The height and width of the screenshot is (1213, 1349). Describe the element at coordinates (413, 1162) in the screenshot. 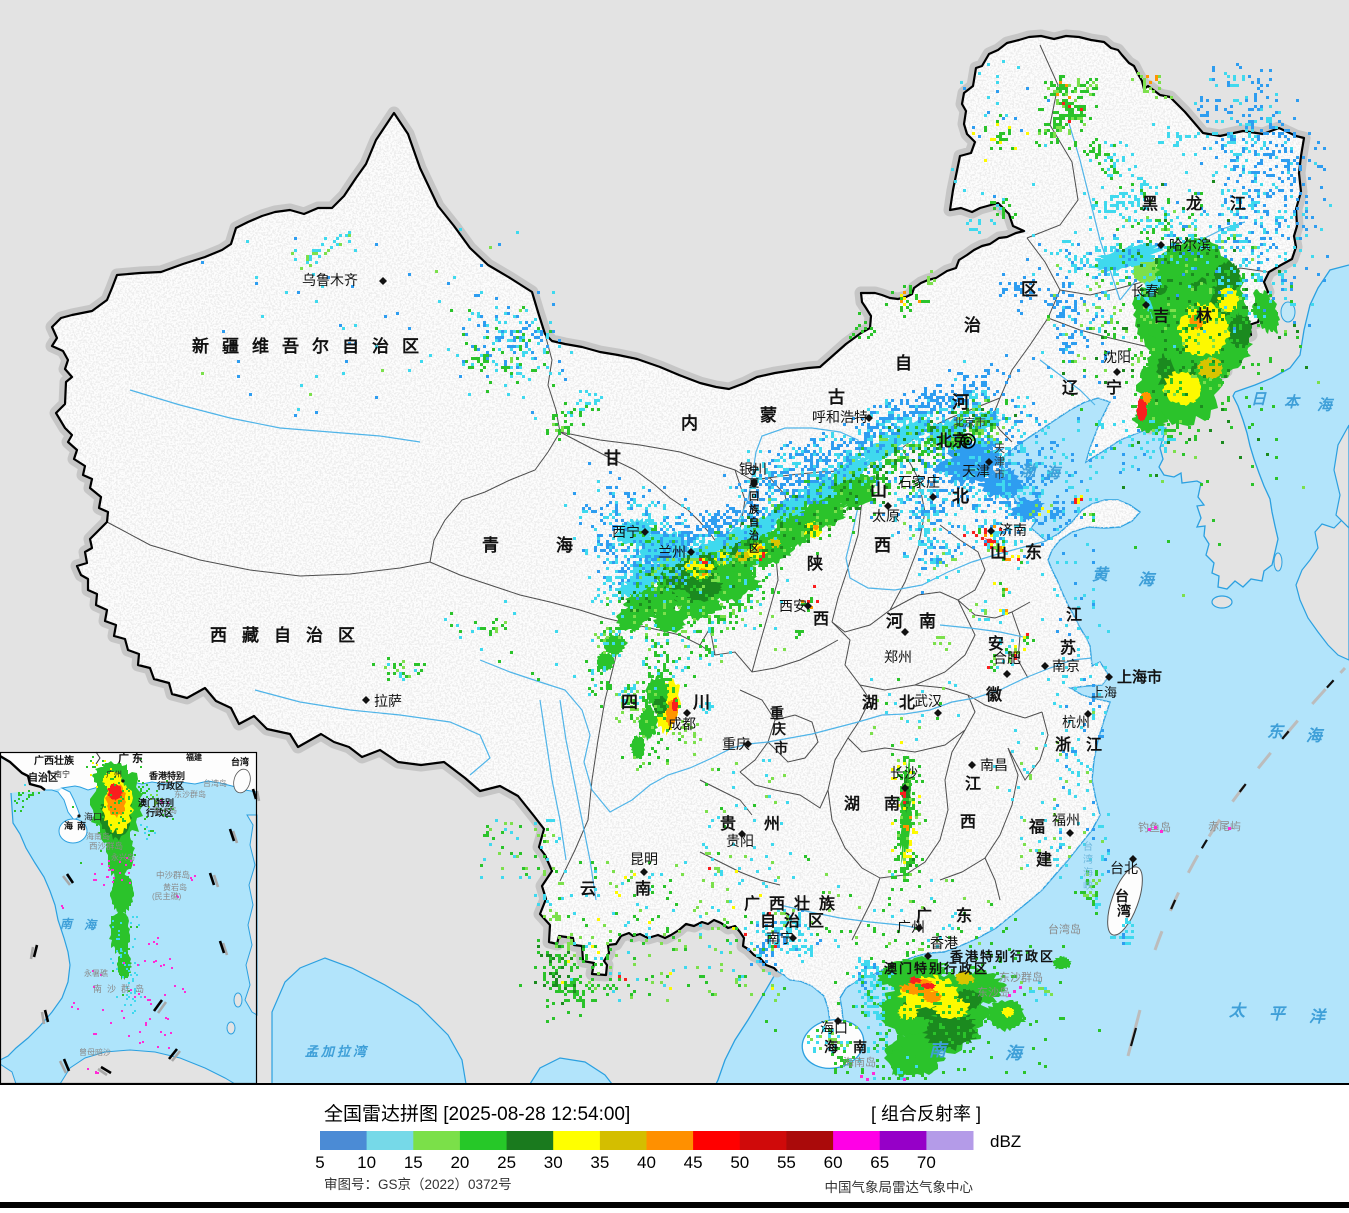

I see `svg-text: 15` at that location.